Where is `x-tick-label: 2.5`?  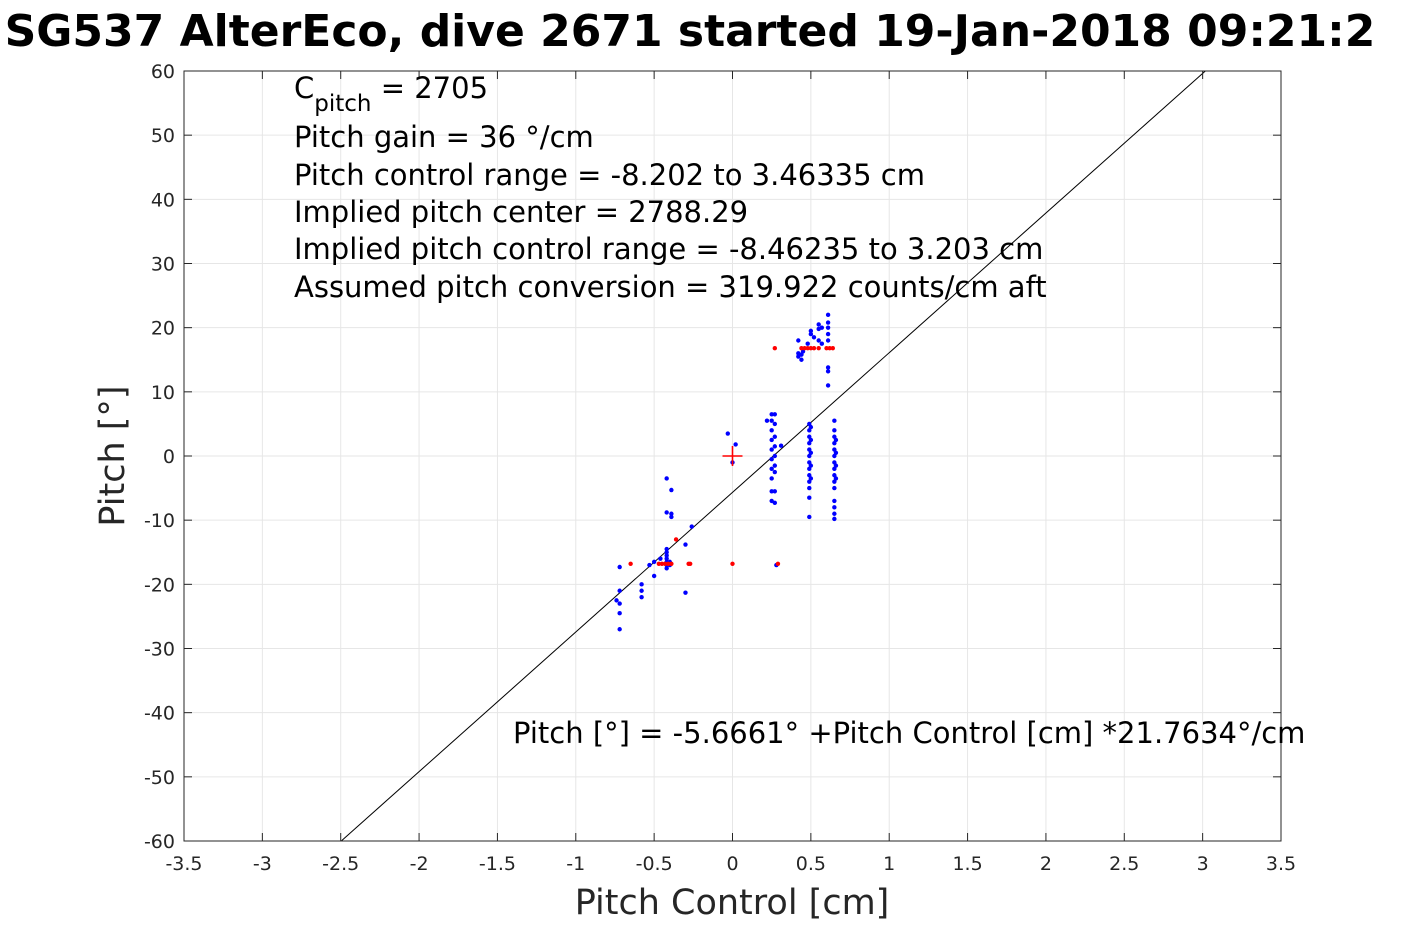
x-tick-label: 2.5 is located at coordinates (1124, 864).